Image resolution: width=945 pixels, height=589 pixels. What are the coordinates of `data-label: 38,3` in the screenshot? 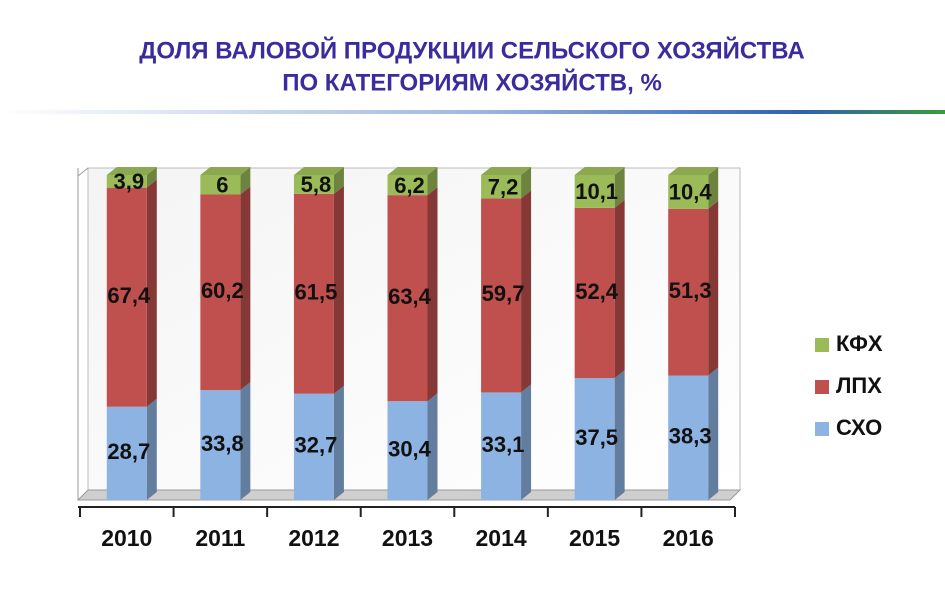 It's located at (690, 436).